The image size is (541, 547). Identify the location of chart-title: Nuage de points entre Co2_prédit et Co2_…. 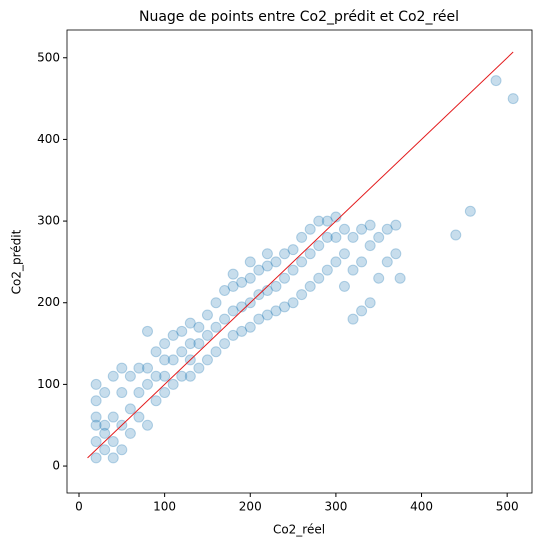
(299, 17).